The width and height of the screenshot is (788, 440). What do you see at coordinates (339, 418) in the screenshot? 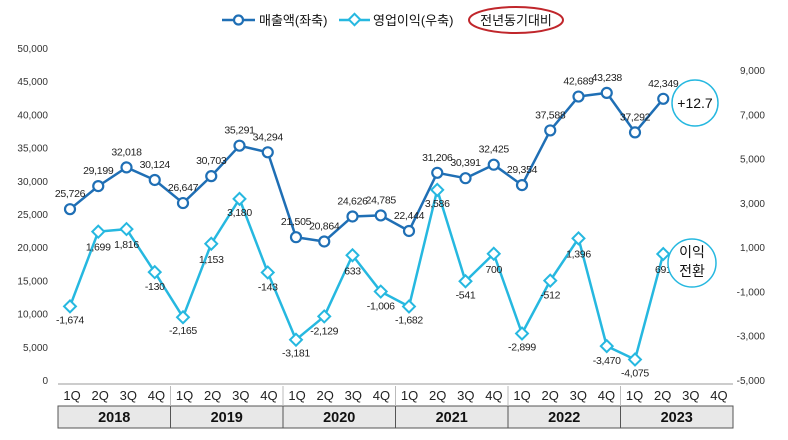
I see `year-label: 2020` at bounding box center [339, 418].